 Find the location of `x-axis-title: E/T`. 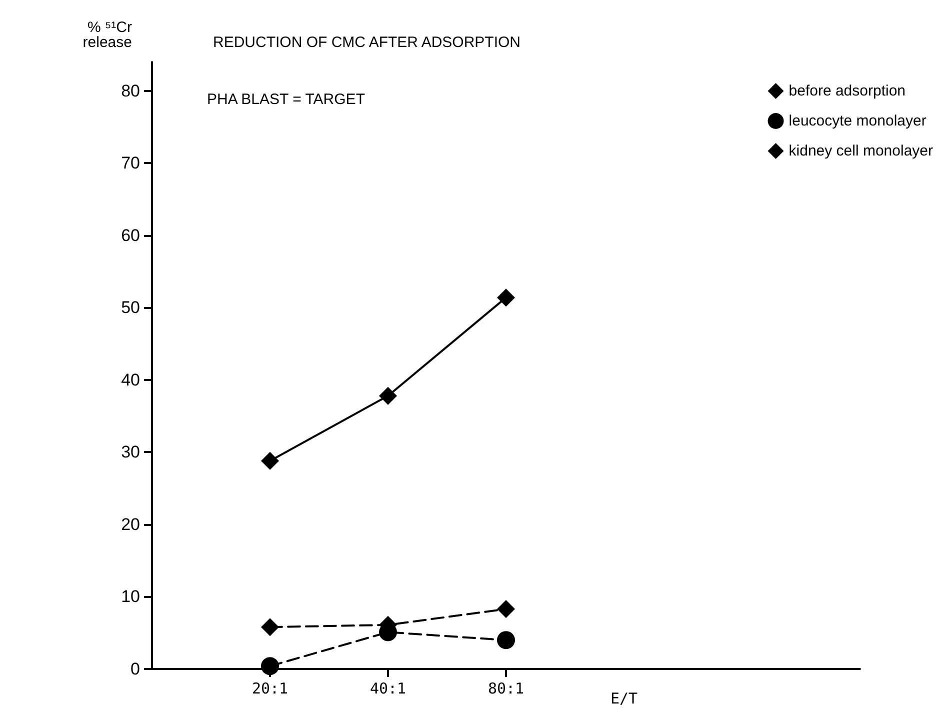

x-axis-title: E/T is located at coordinates (624, 699).